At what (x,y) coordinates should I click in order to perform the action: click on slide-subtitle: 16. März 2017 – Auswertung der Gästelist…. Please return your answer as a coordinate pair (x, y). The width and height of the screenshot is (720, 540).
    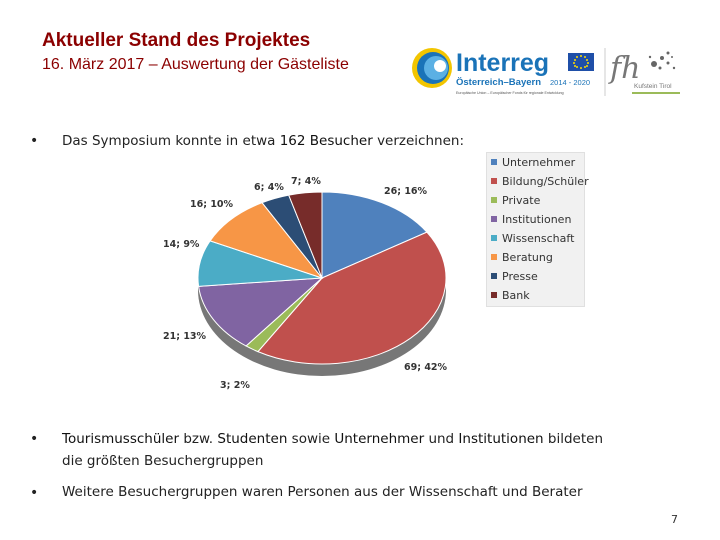
    Looking at the image, I should click on (195, 64).